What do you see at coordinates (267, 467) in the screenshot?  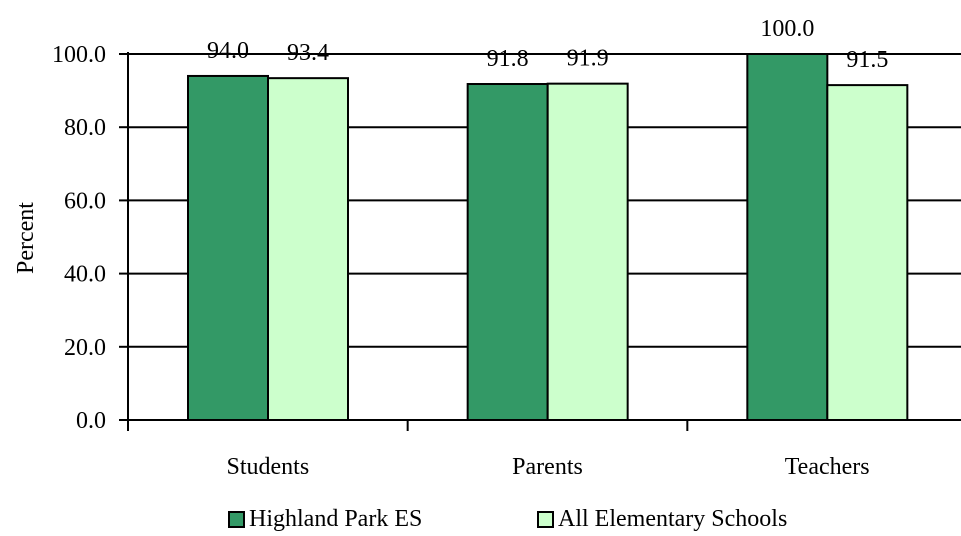 I see `x-tick-label: Students` at bounding box center [267, 467].